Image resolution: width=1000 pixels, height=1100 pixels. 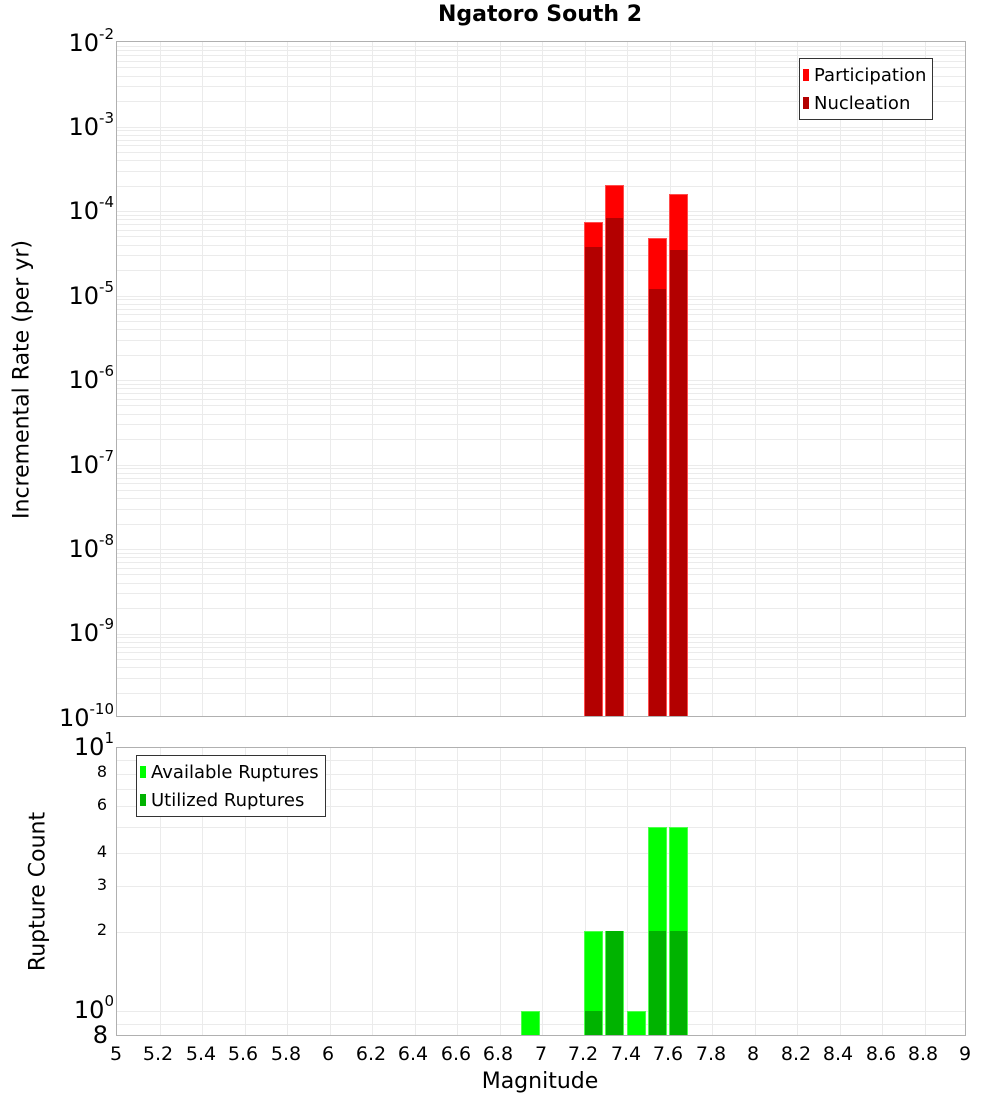 I want to click on xtick: 6.2, so click(x=371, y=1054).